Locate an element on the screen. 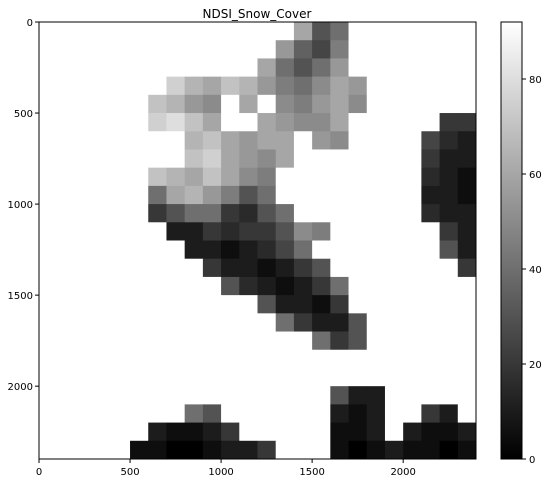 This screenshot has height=482, width=551. x-tick-label: 2000 is located at coordinates (402, 472).